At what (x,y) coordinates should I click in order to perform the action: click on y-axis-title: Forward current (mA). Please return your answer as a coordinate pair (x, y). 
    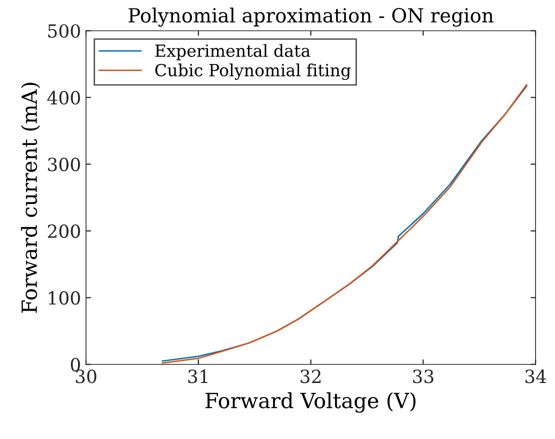
    Looking at the image, I should click on (30, 197).